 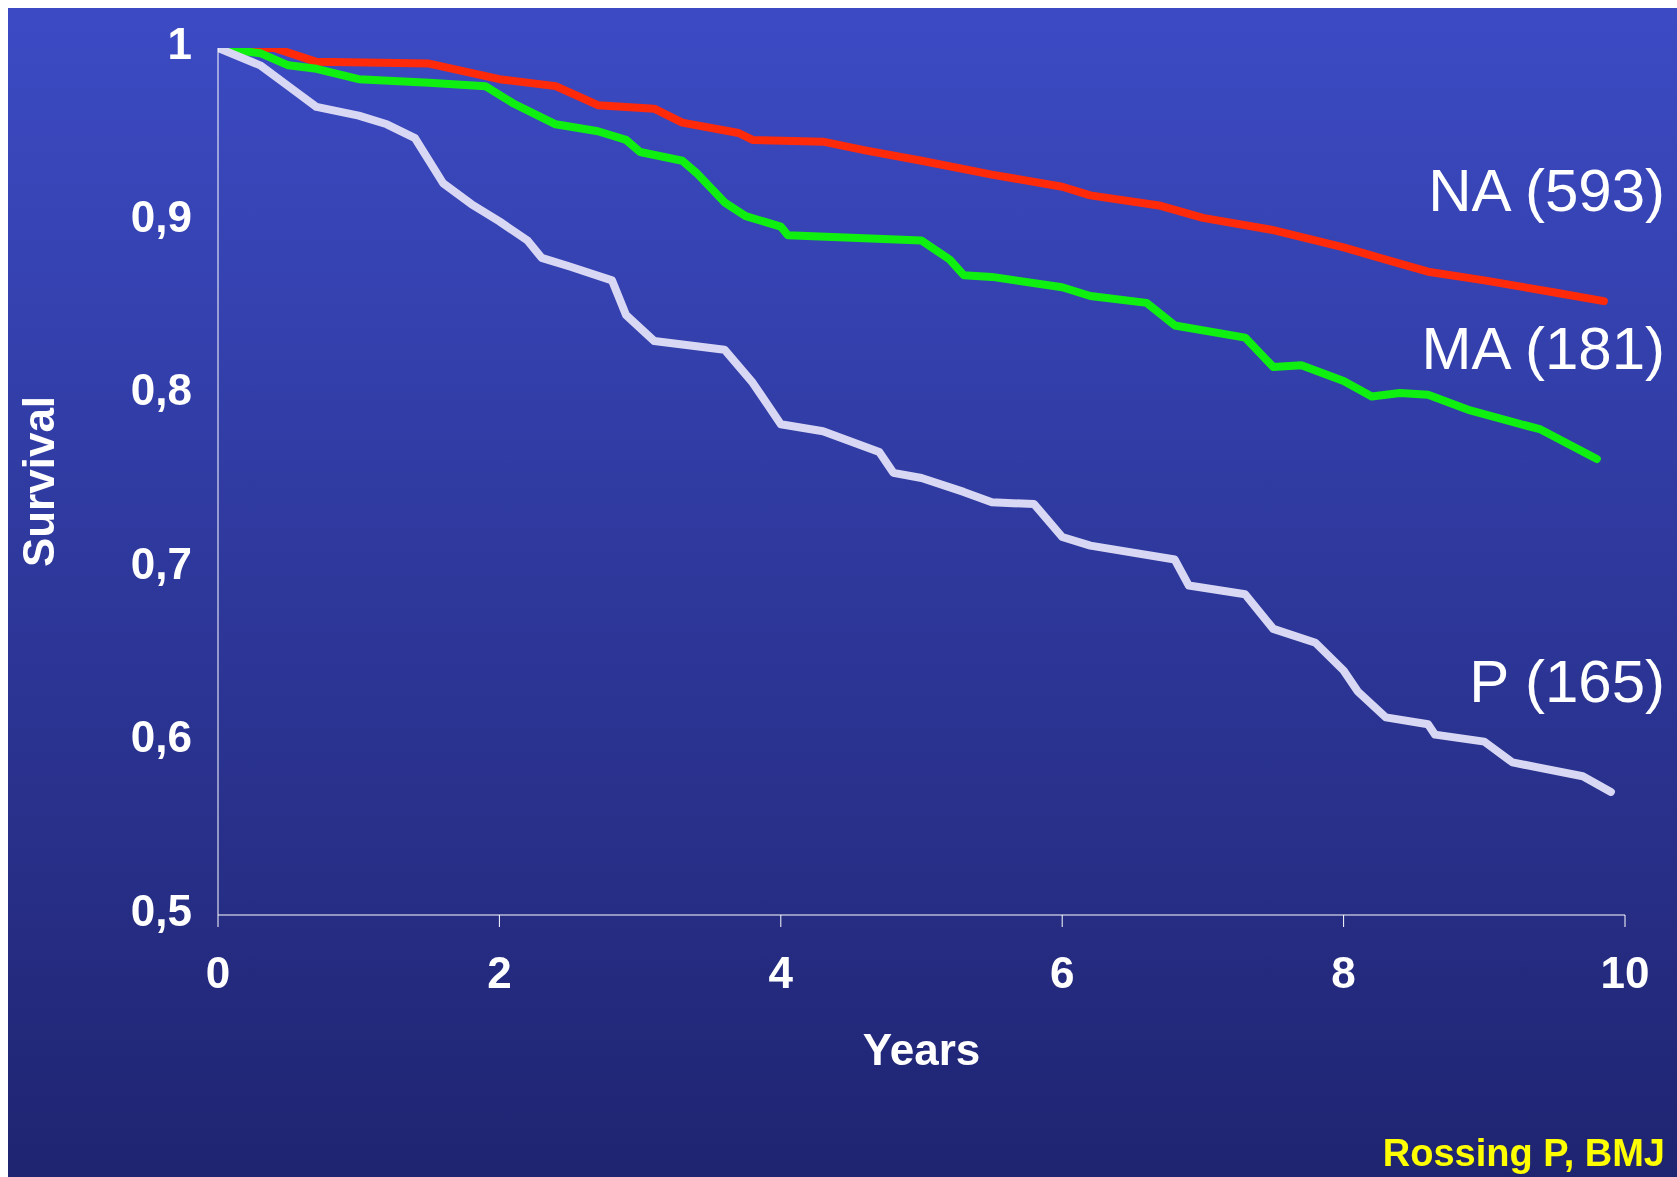 I want to click on y-tick-label: 0,9, so click(x=161, y=217).